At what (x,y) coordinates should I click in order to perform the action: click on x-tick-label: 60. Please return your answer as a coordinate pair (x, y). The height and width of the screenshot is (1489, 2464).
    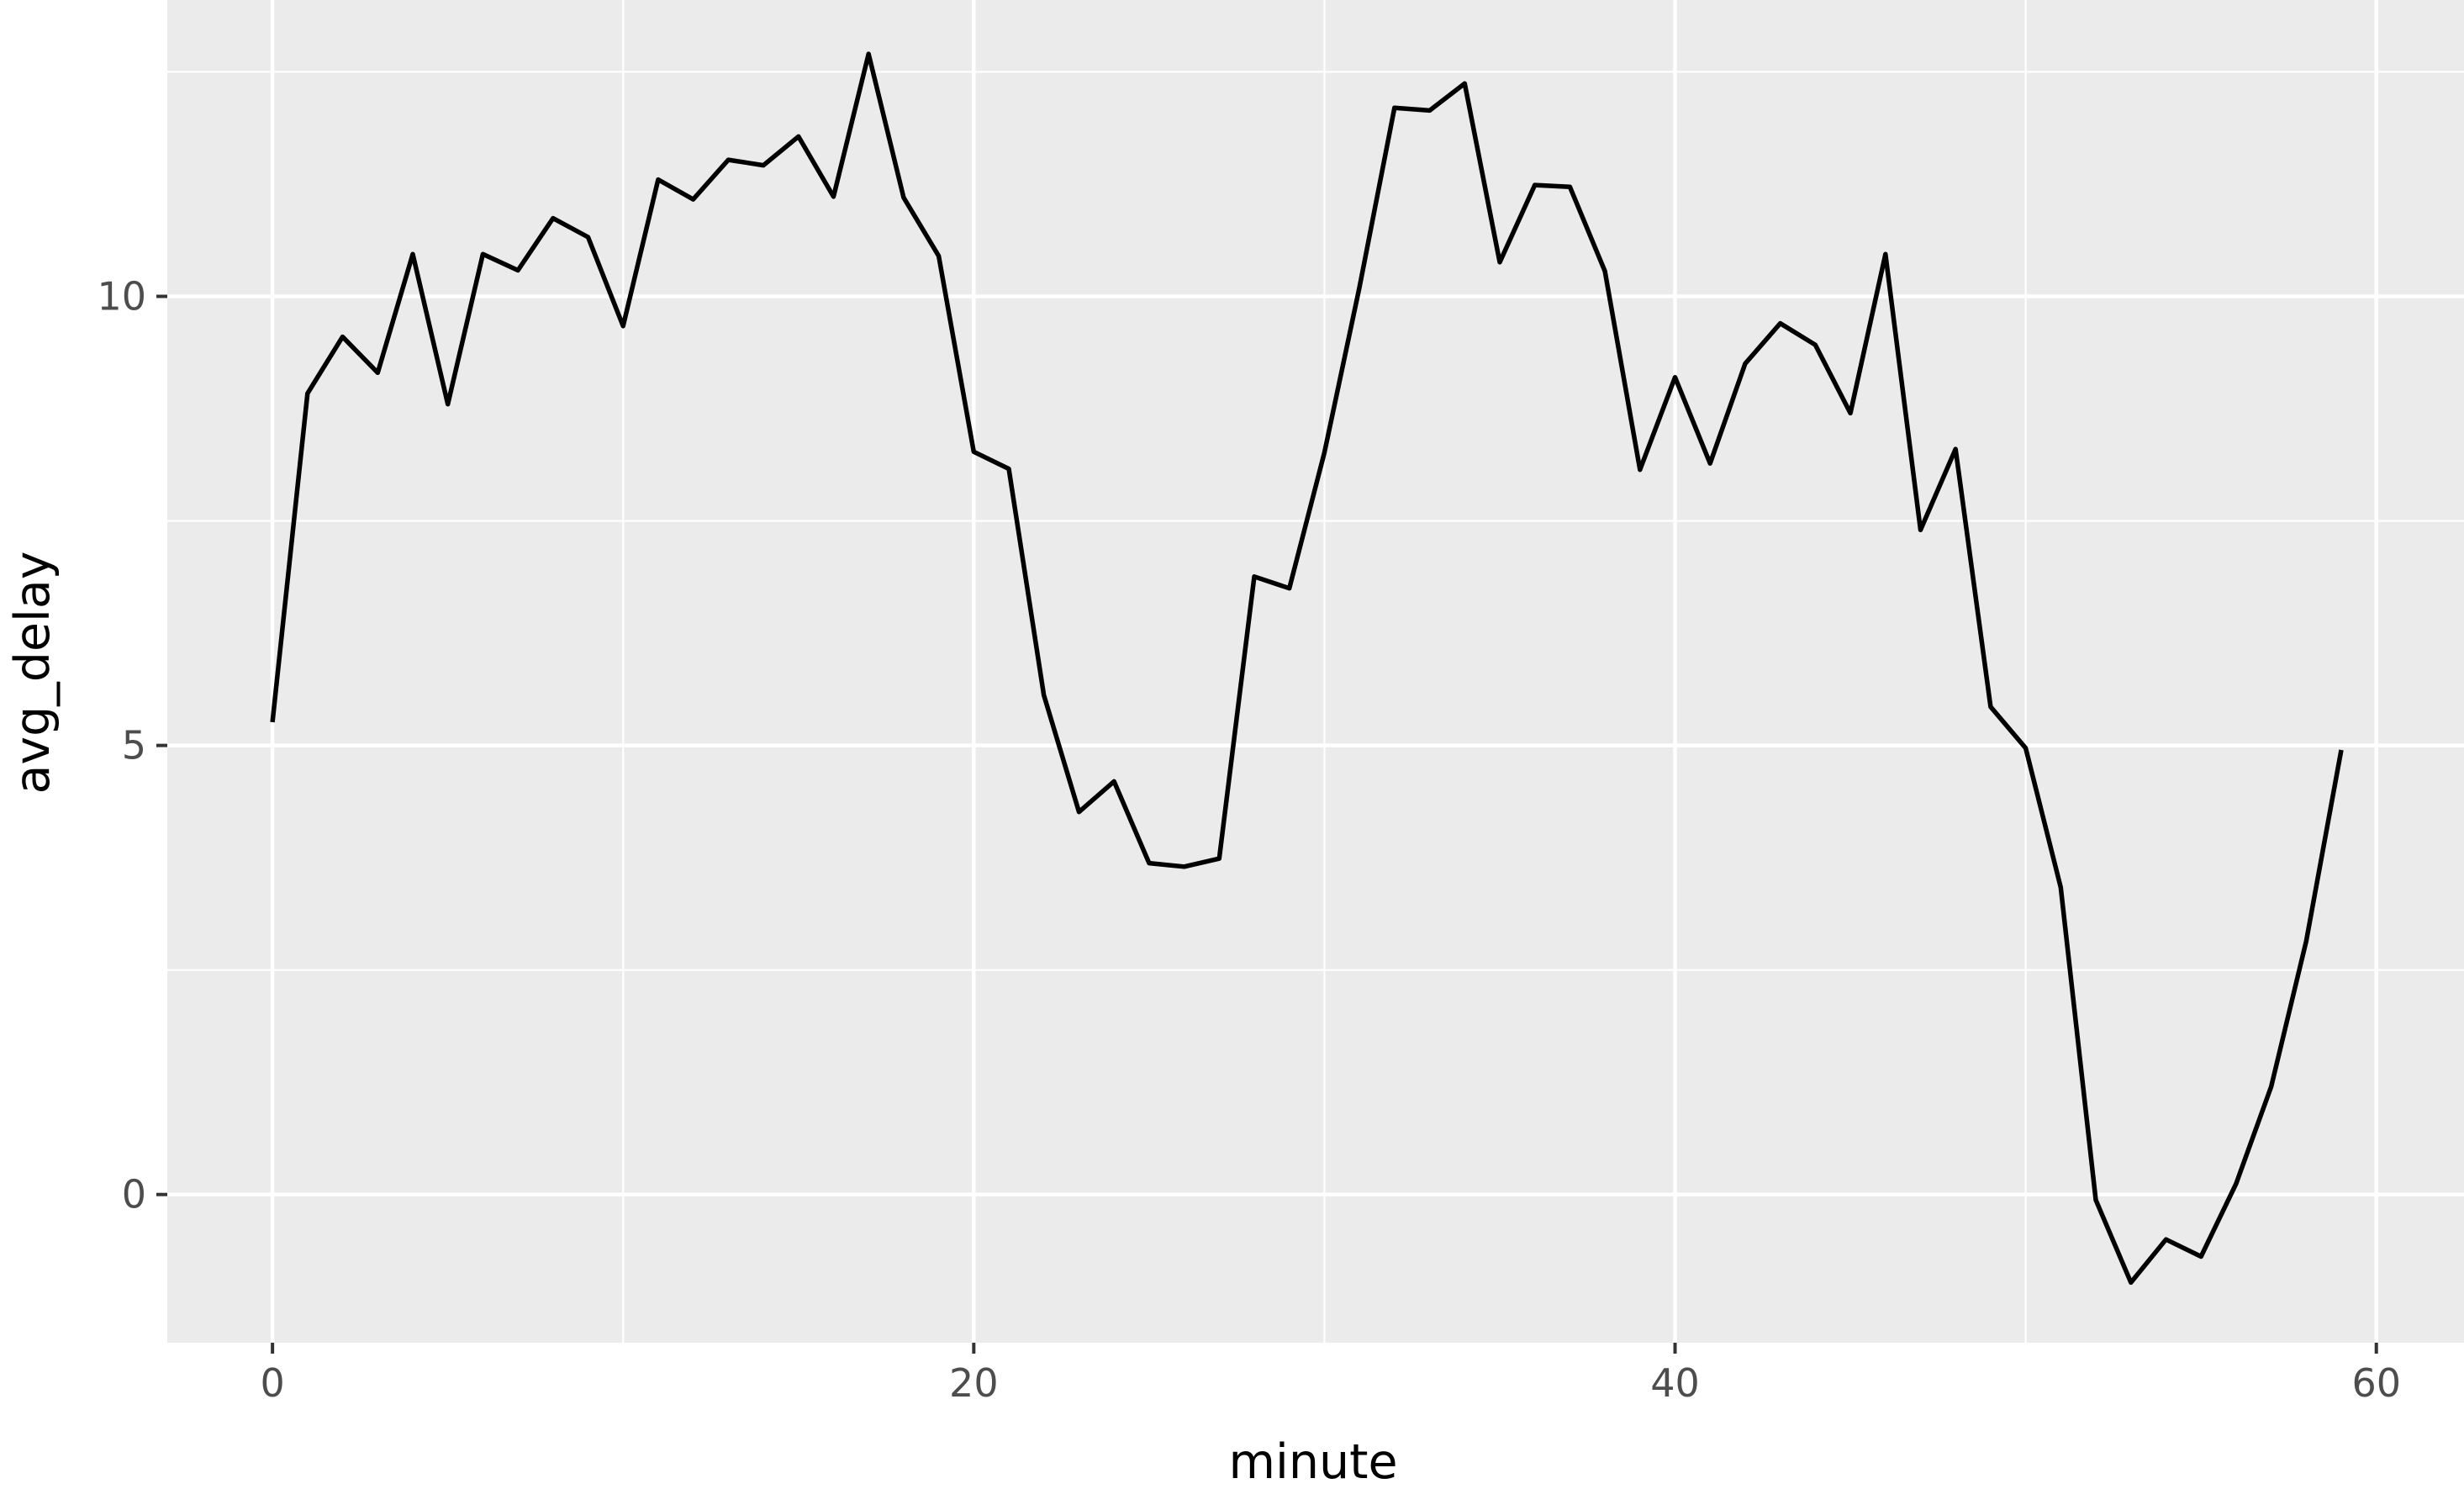
    Looking at the image, I should click on (2376, 1383).